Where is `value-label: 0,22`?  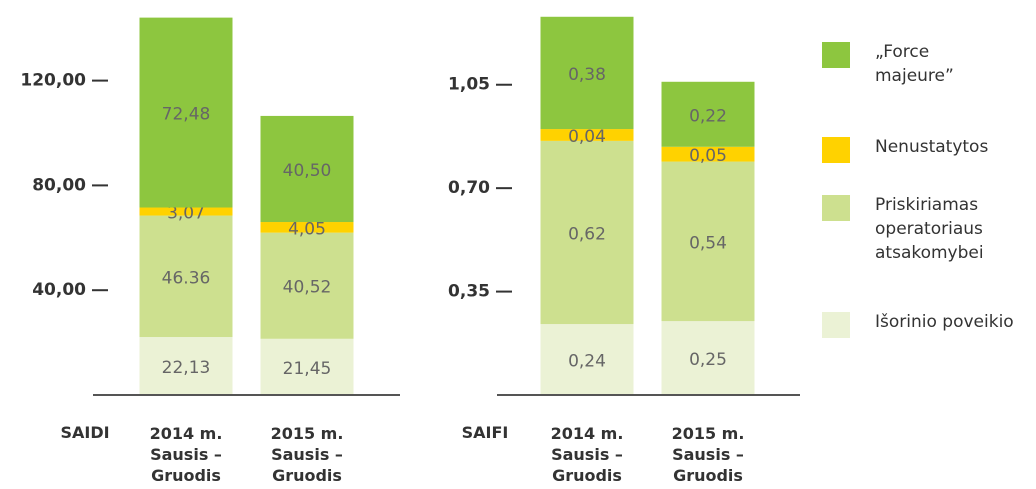 value-label: 0,22 is located at coordinates (708, 116).